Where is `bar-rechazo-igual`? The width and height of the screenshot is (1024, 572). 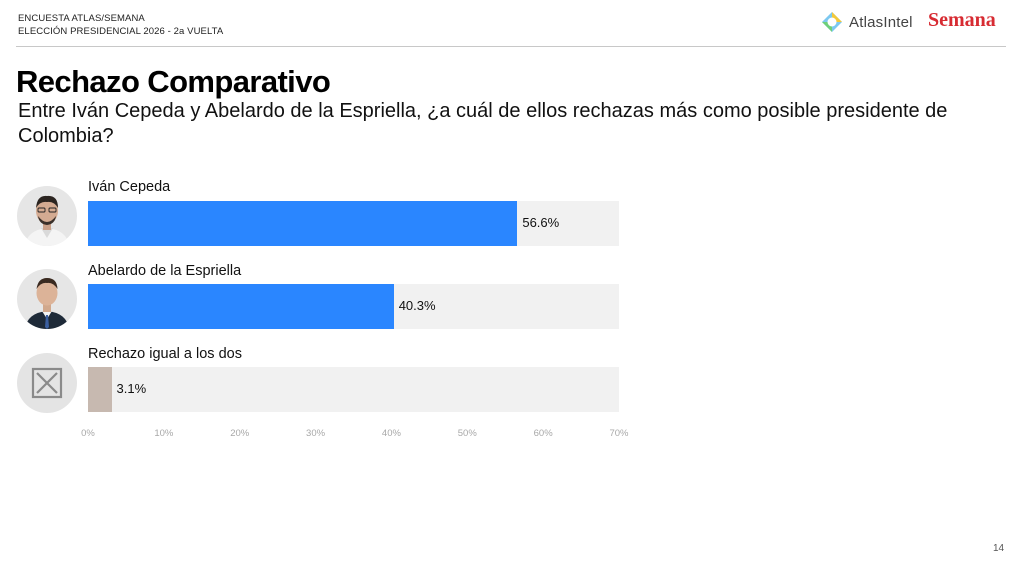 bar-rechazo-igual is located at coordinates (100, 389).